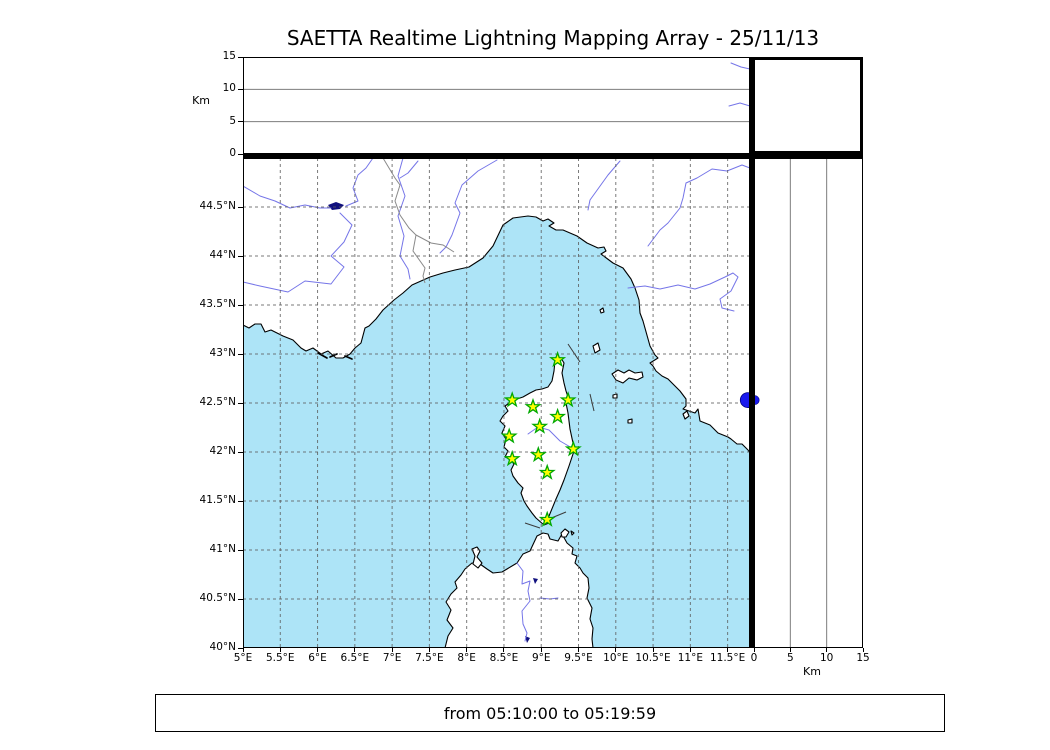 The height and width of the screenshot is (750, 1050). Describe the element at coordinates (429, 658) in the screenshot. I see `lon-tick-label: 7.5°E` at that location.